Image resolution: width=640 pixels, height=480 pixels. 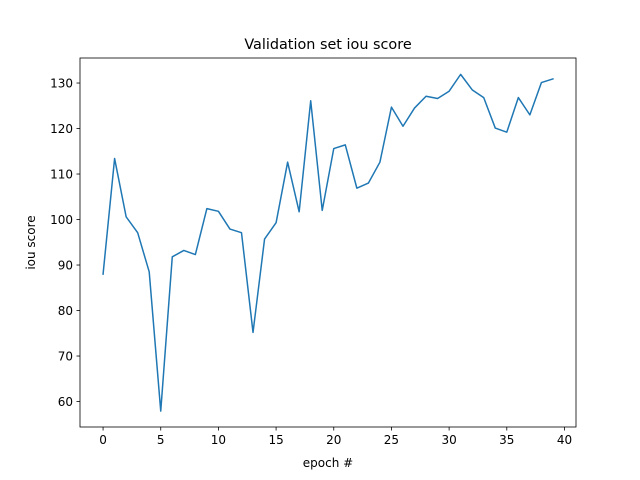 What do you see at coordinates (65, 265) in the screenshot?
I see `y-tick-label: 90` at bounding box center [65, 265].